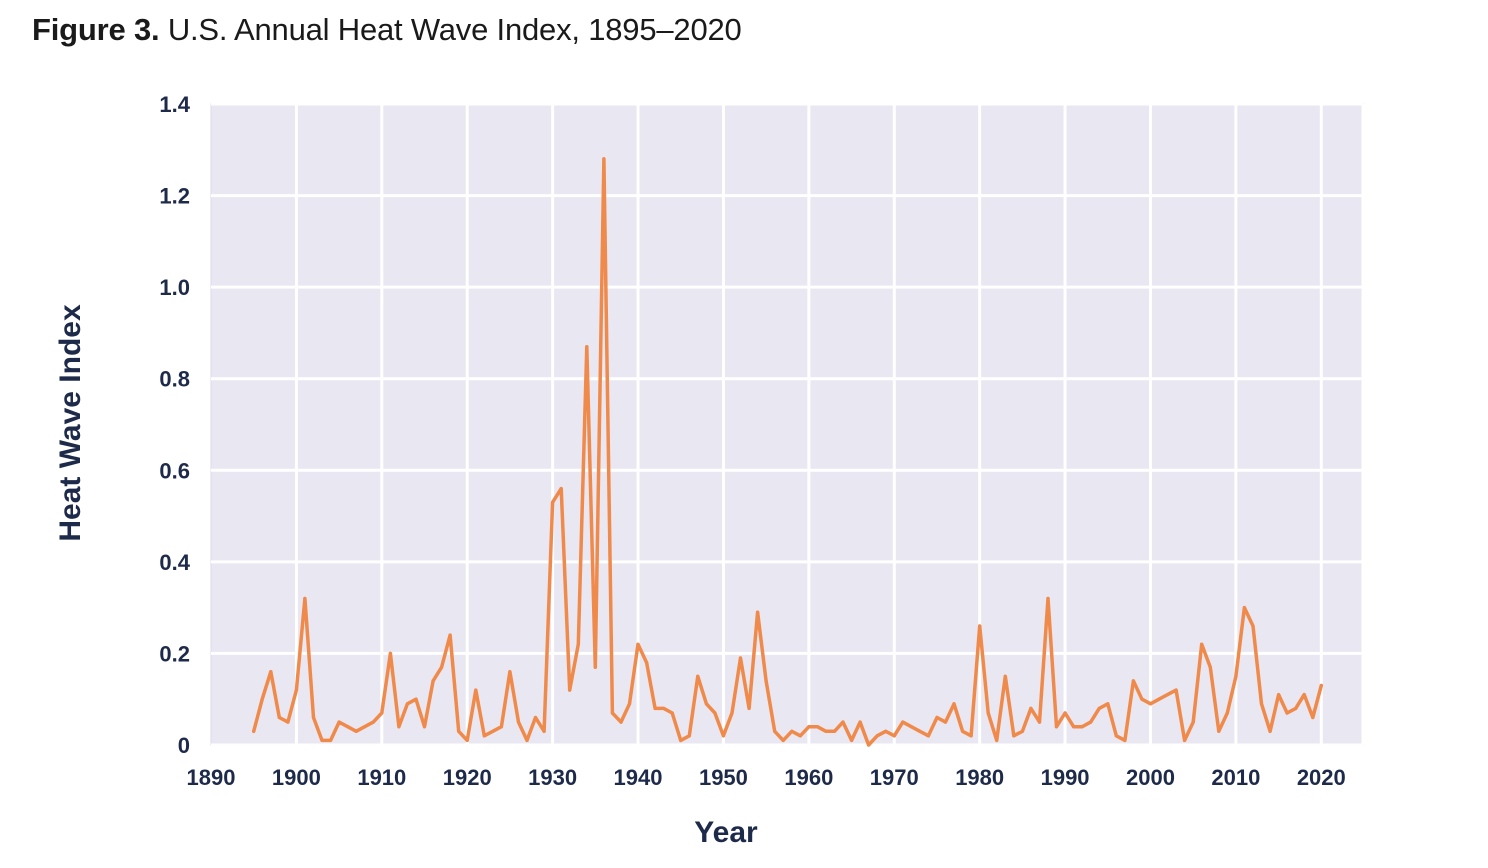  Describe the element at coordinates (723, 777) in the screenshot. I see `x-tick-label: 1950` at that location.